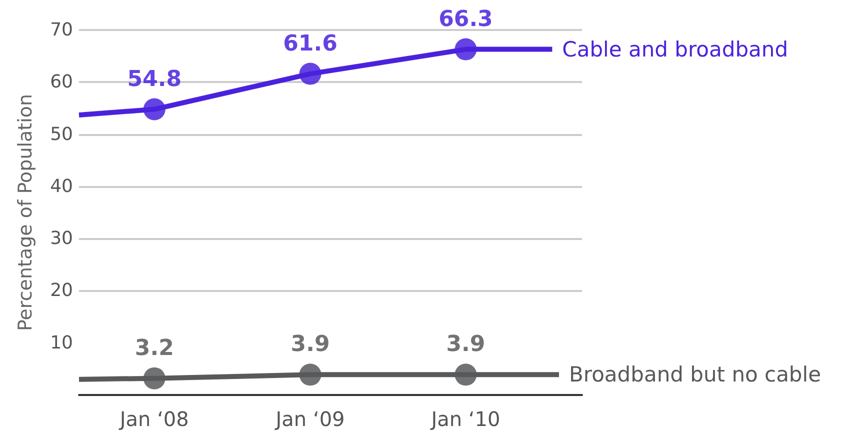  Describe the element at coordinates (61, 291) in the screenshot. I see `y-tick-label: 20` at that location.